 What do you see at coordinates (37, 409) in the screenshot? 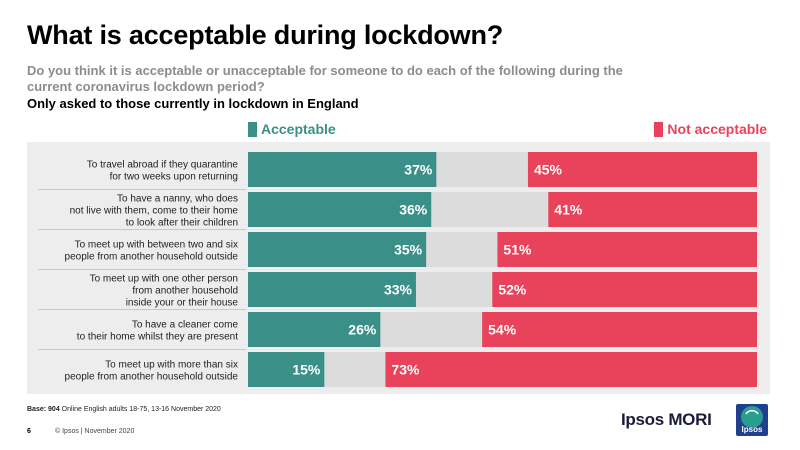
I see `base-label: Base:` at bounding box center [37, 409].